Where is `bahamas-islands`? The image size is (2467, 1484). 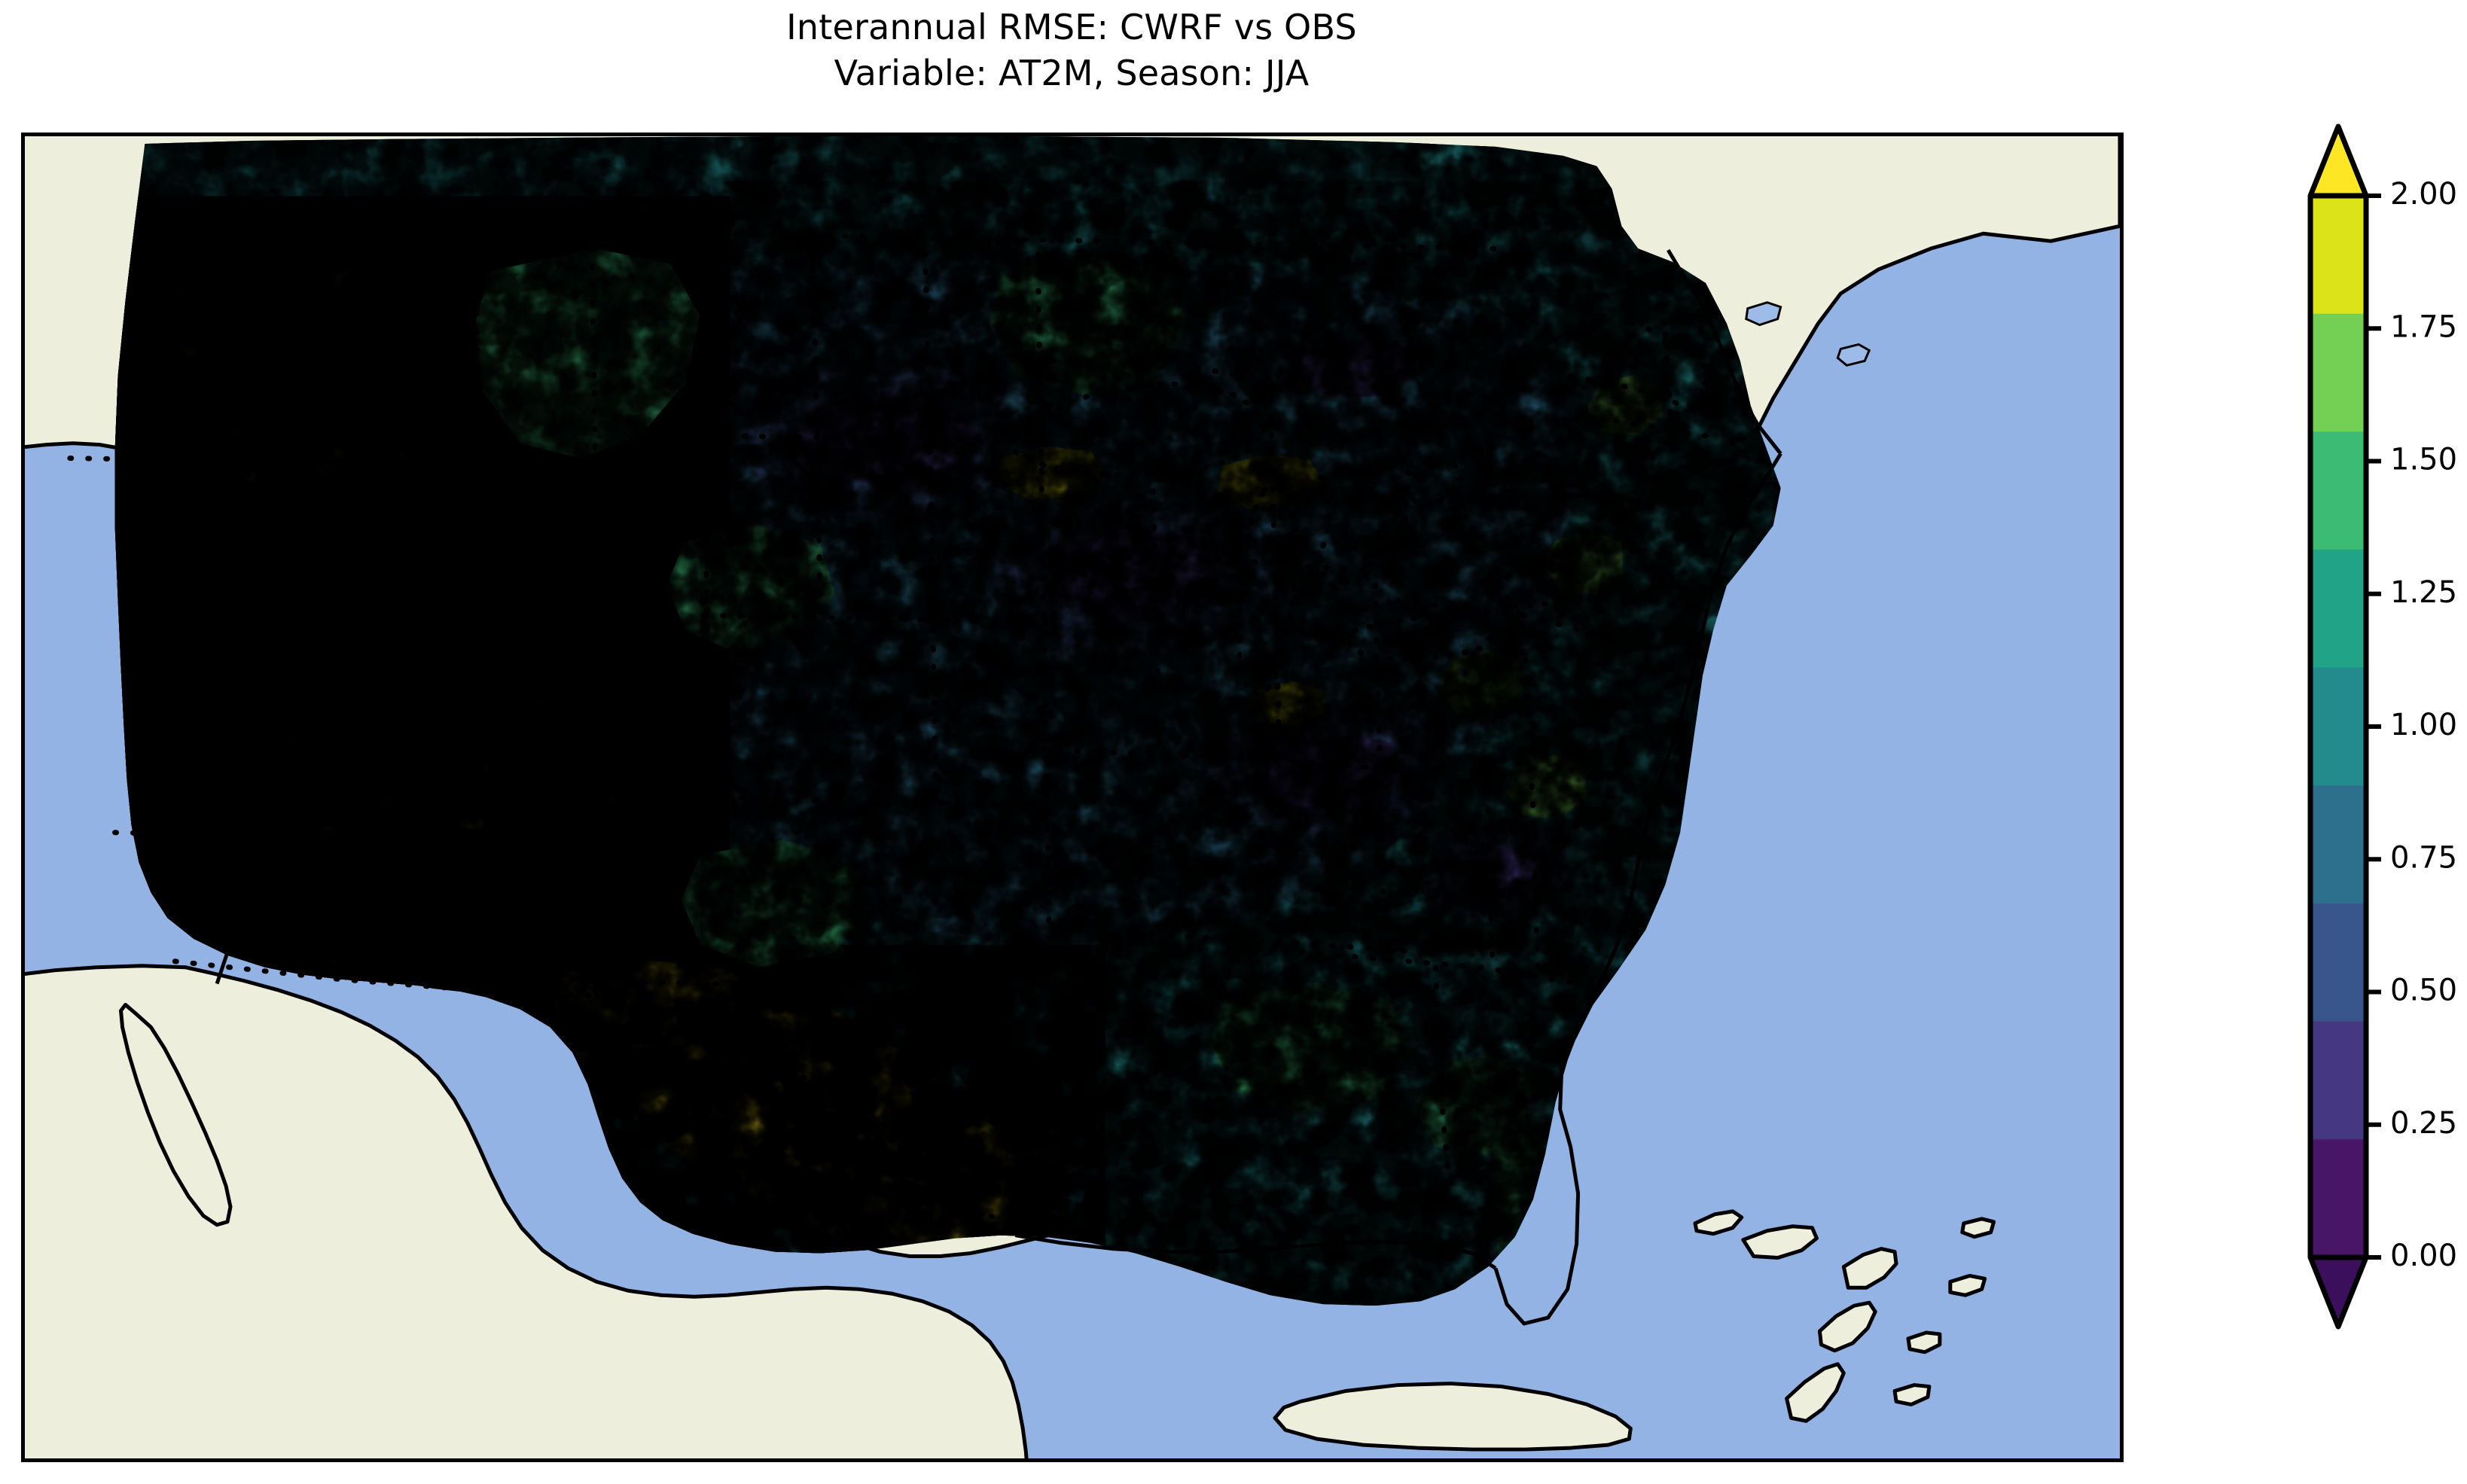
bahamas-islands is located at coordinates (1844, 1316).